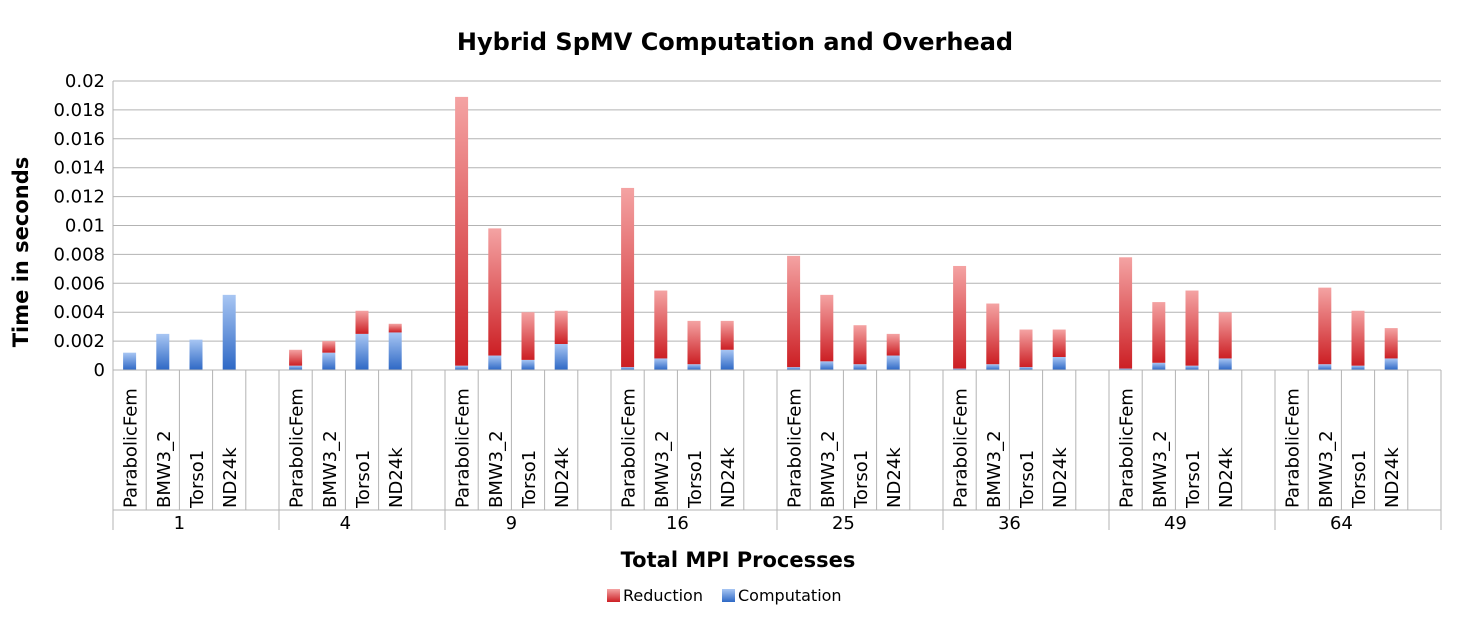 This screenshot has height=618, width=1470. I want to click on group-label: 36, so click(1009, 523).